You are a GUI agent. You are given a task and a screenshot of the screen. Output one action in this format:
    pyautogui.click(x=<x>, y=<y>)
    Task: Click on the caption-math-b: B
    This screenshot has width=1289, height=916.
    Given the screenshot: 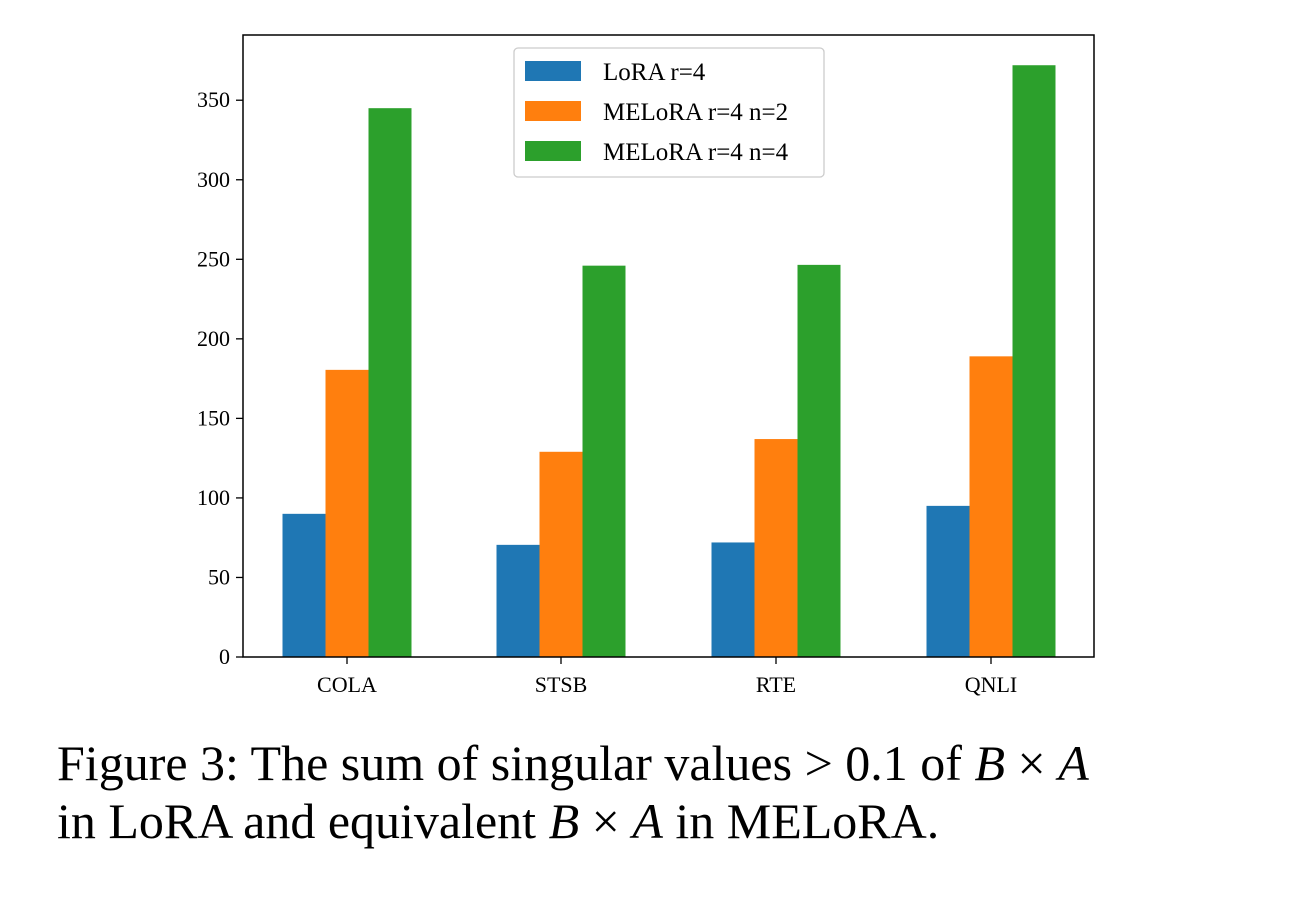 What is the action you would take?
    pyautogui.click(x=989, y=763)
    